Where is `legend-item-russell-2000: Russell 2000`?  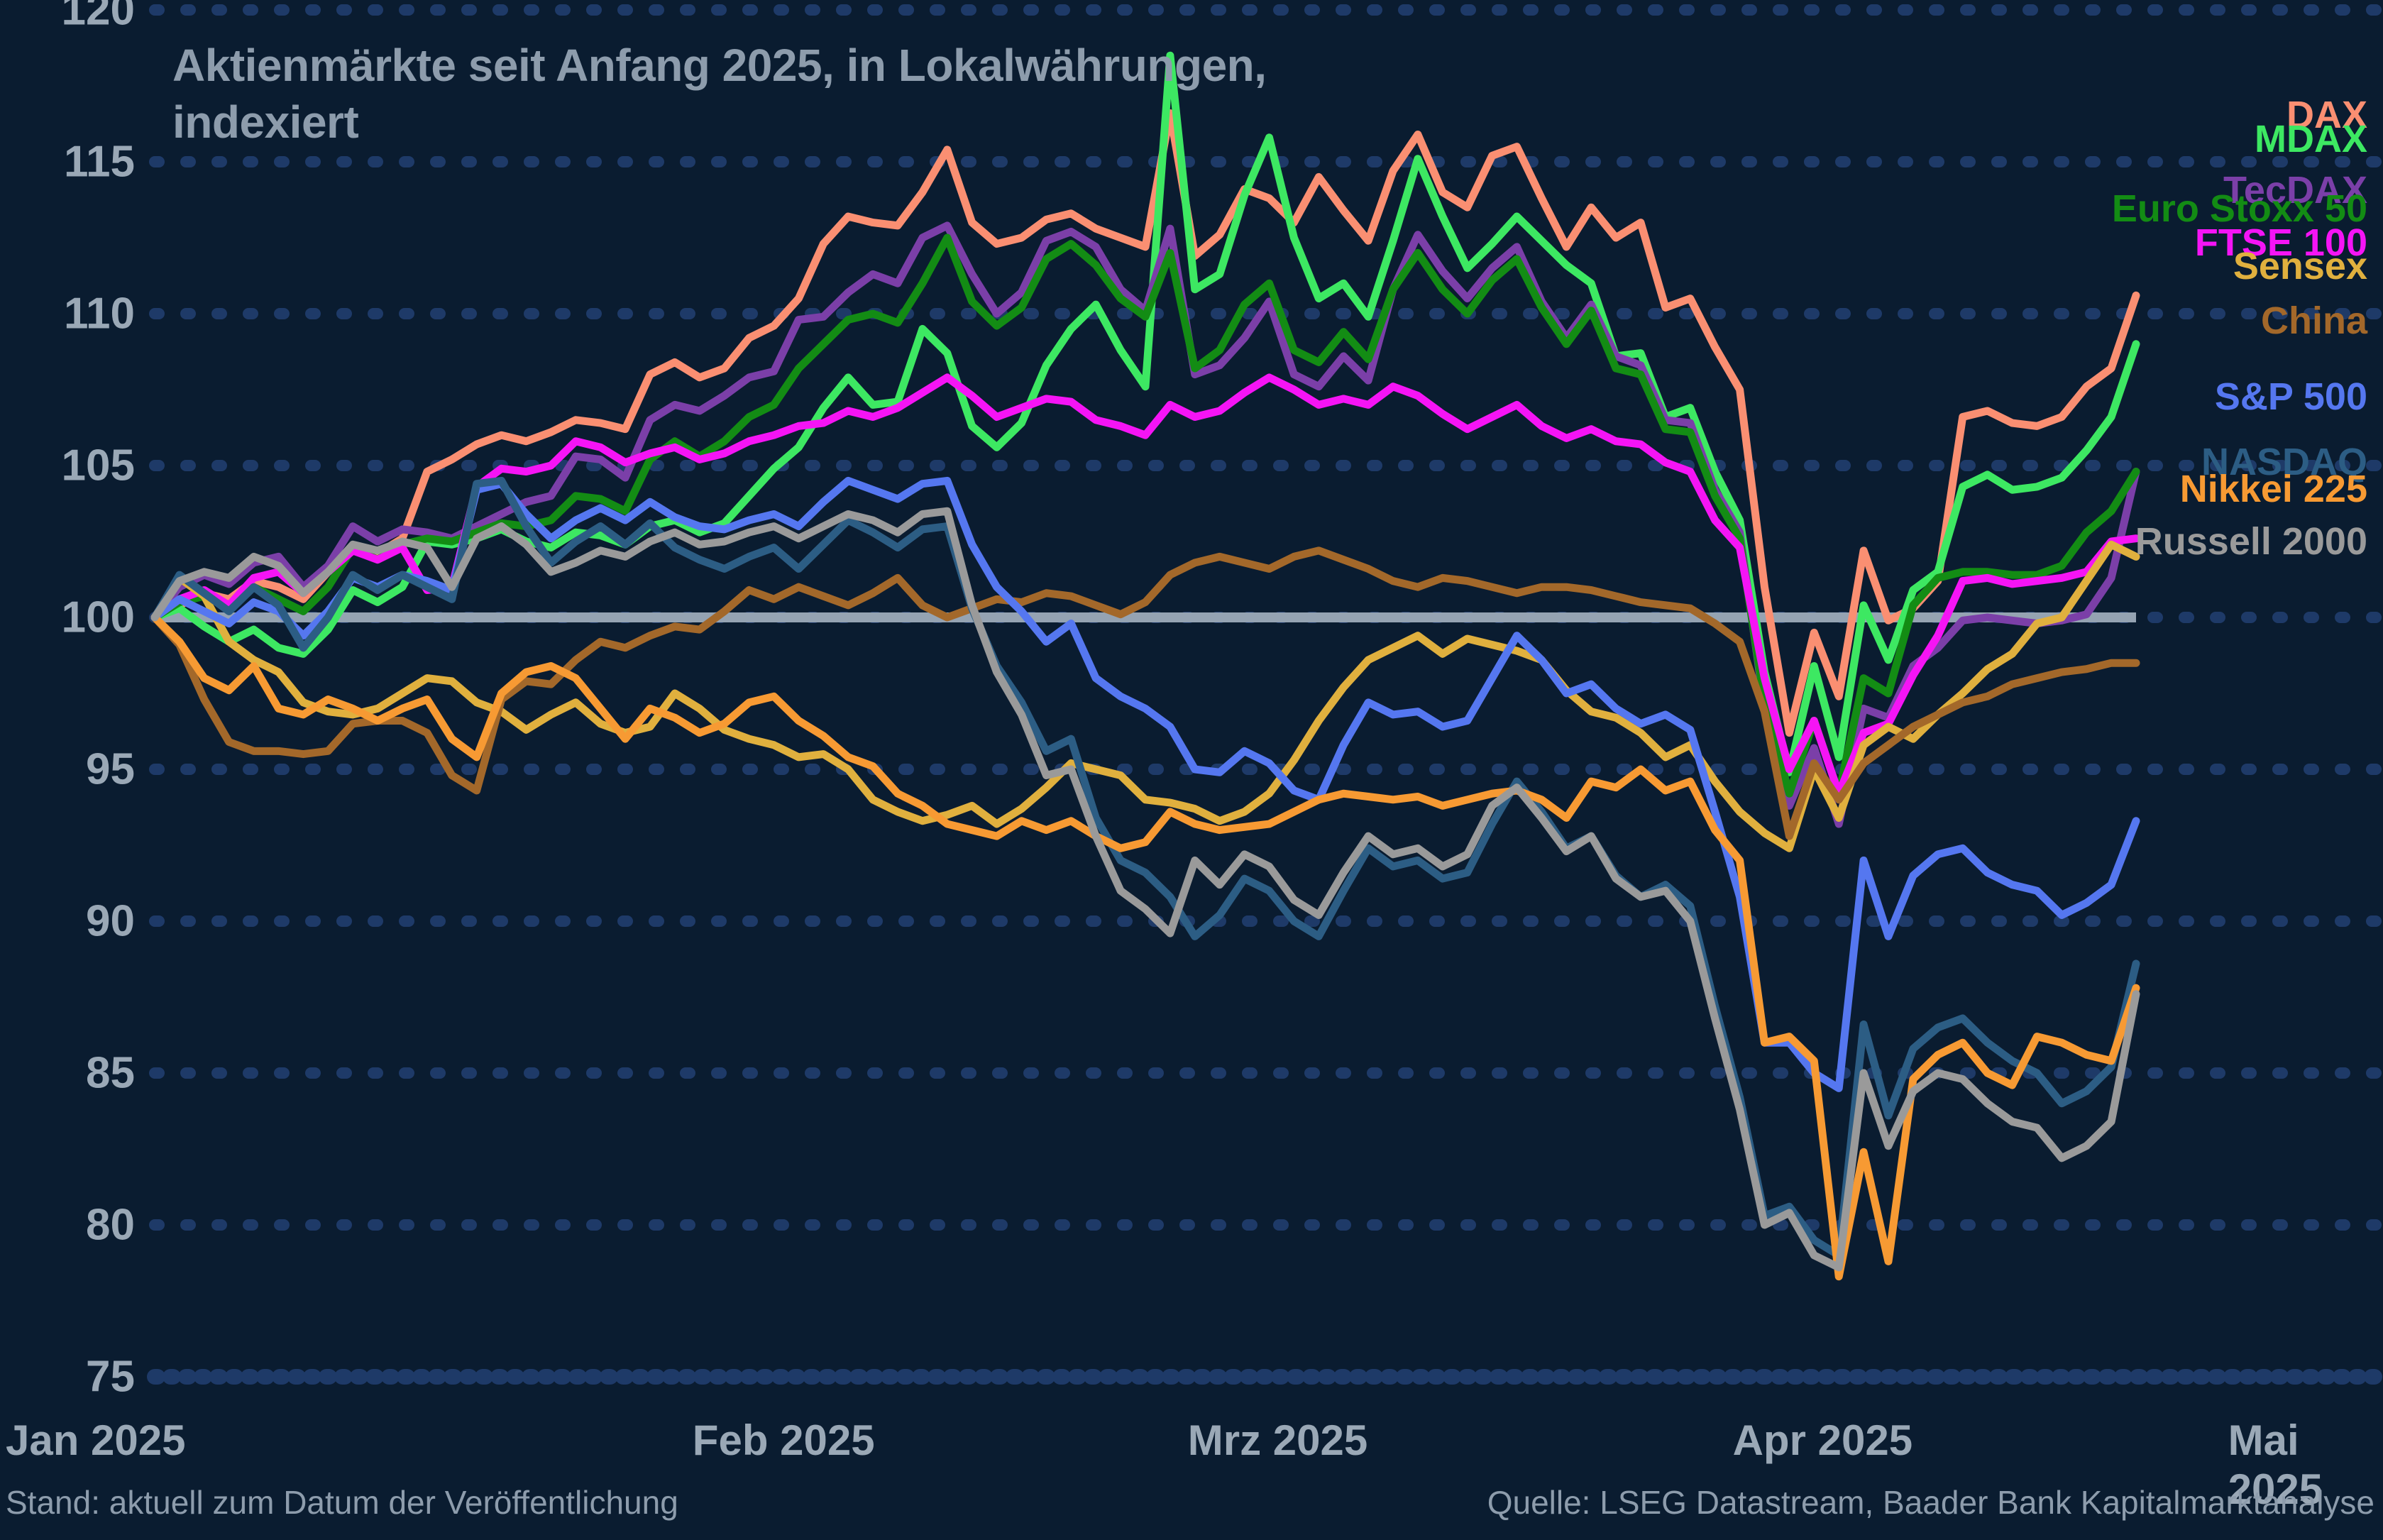 legend-item-russell-2000: Russell 2000 is located at coordinates (2251, 542).